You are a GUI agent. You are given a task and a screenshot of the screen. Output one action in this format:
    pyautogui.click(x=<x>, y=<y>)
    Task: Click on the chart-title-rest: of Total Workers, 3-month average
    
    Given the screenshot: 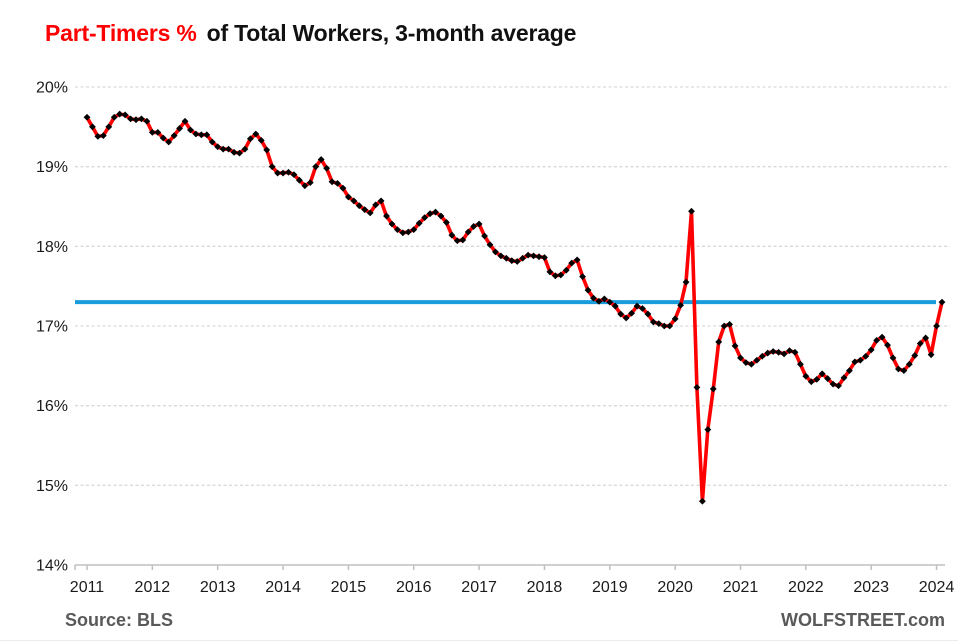 What is the action you would take?
    pyautogui.click(x=391, y=33)
    